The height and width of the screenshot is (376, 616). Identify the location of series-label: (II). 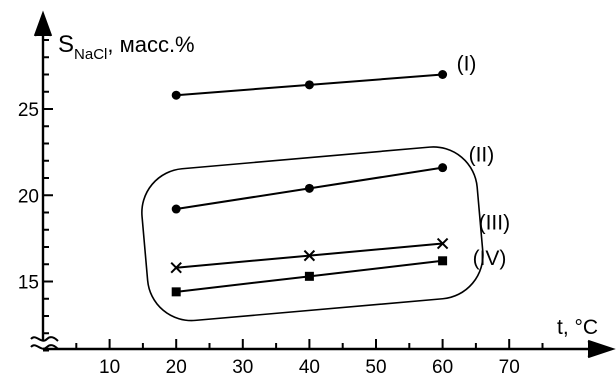
(482, 155).